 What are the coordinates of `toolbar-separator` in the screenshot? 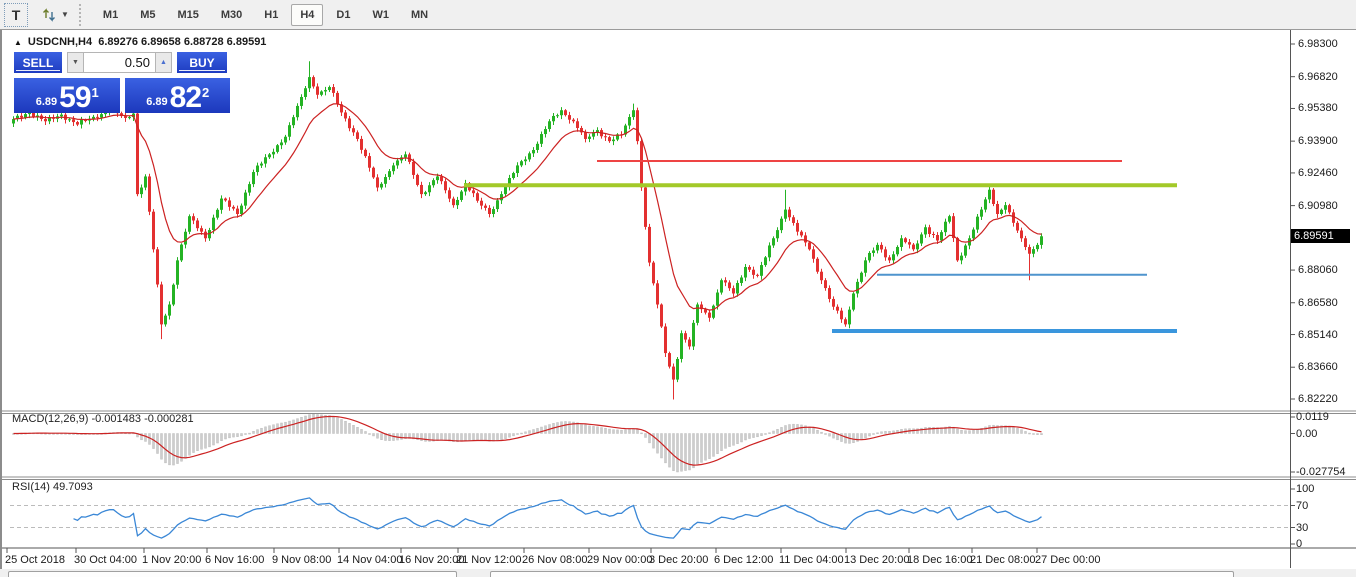 It's located at (82, 14).